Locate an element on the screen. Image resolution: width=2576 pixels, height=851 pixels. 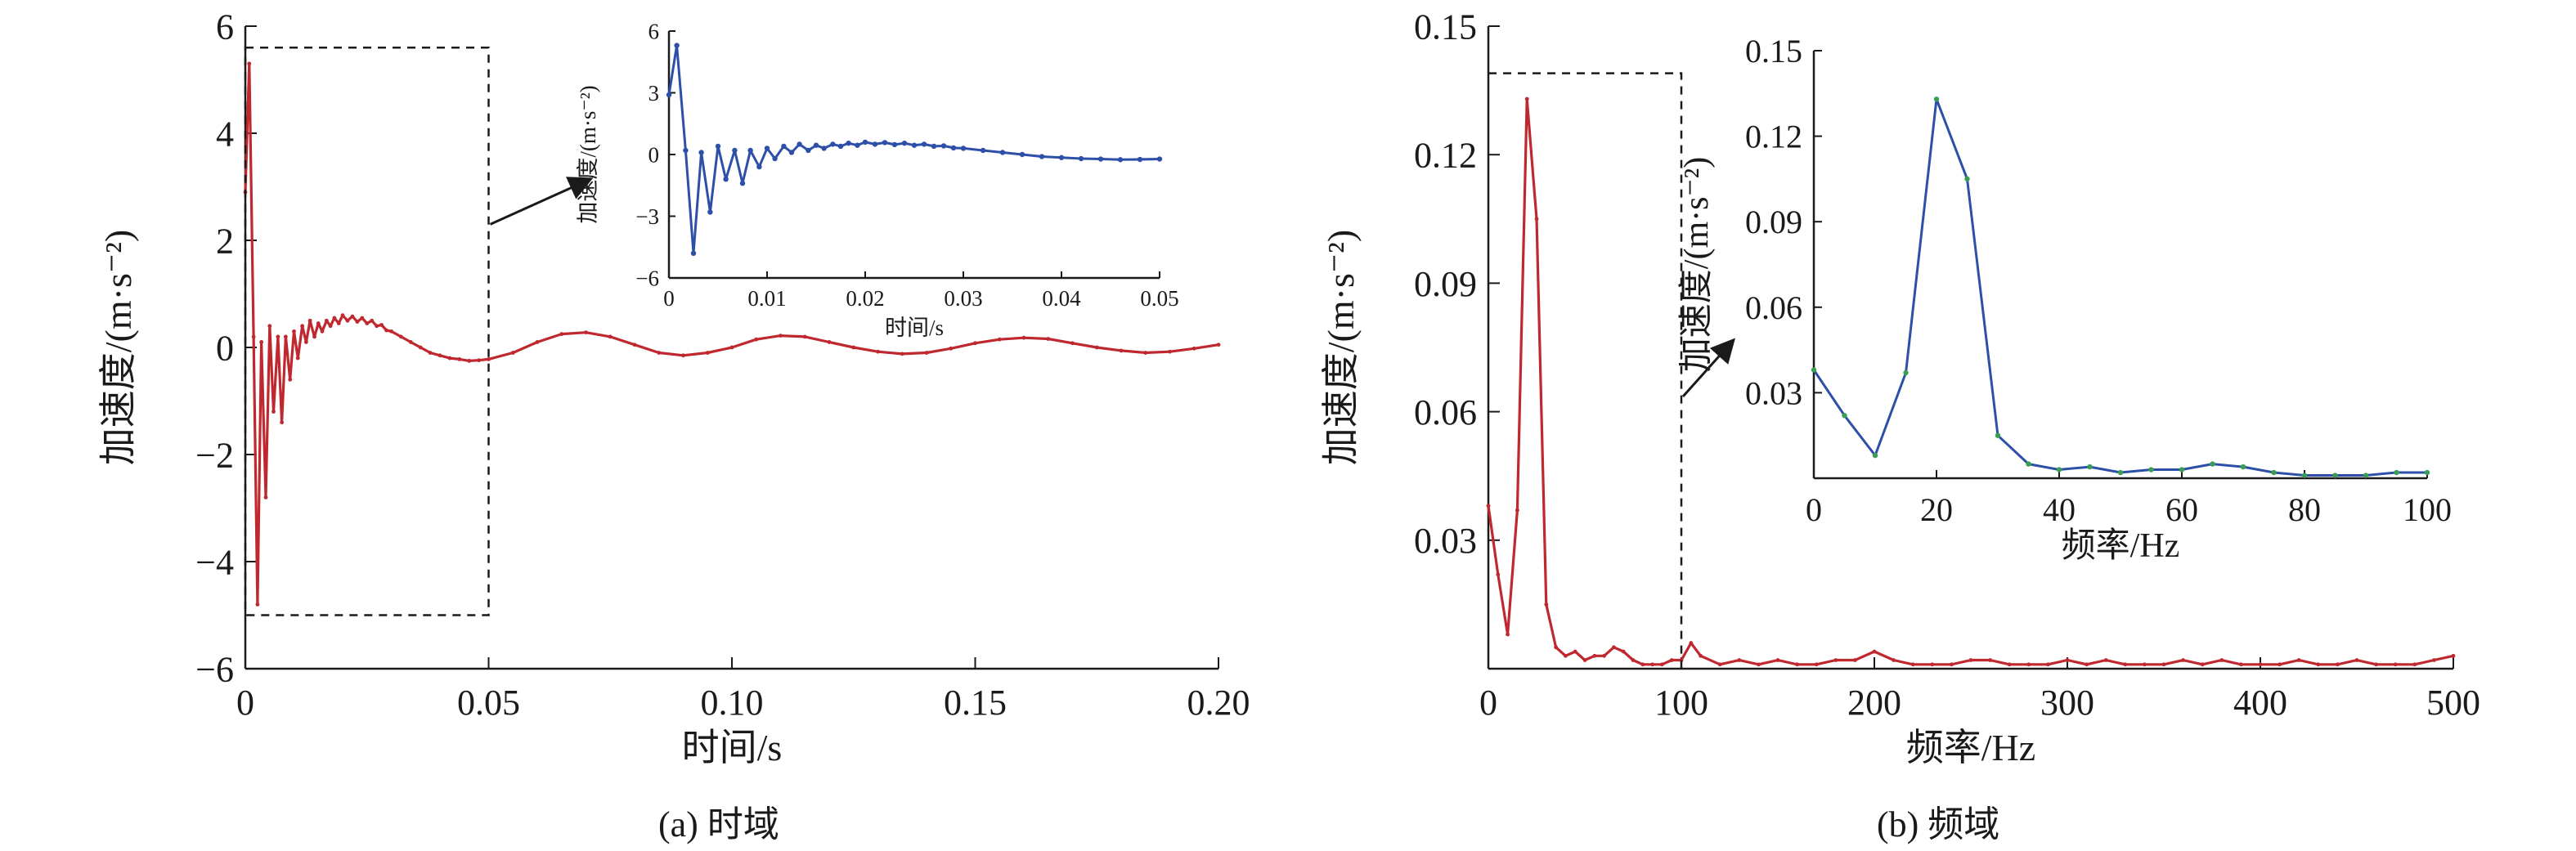
x-axis-label: 时间/s is located at coordinates (732, 747).